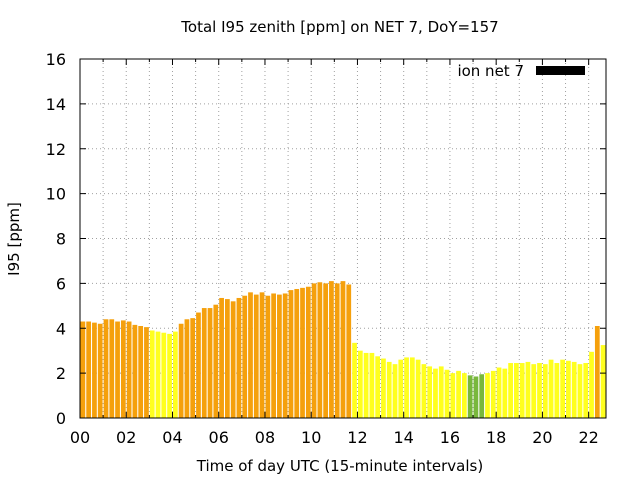 The image size is (640, 484). I want to click on x-tick-label: 14, so click(404, 437).